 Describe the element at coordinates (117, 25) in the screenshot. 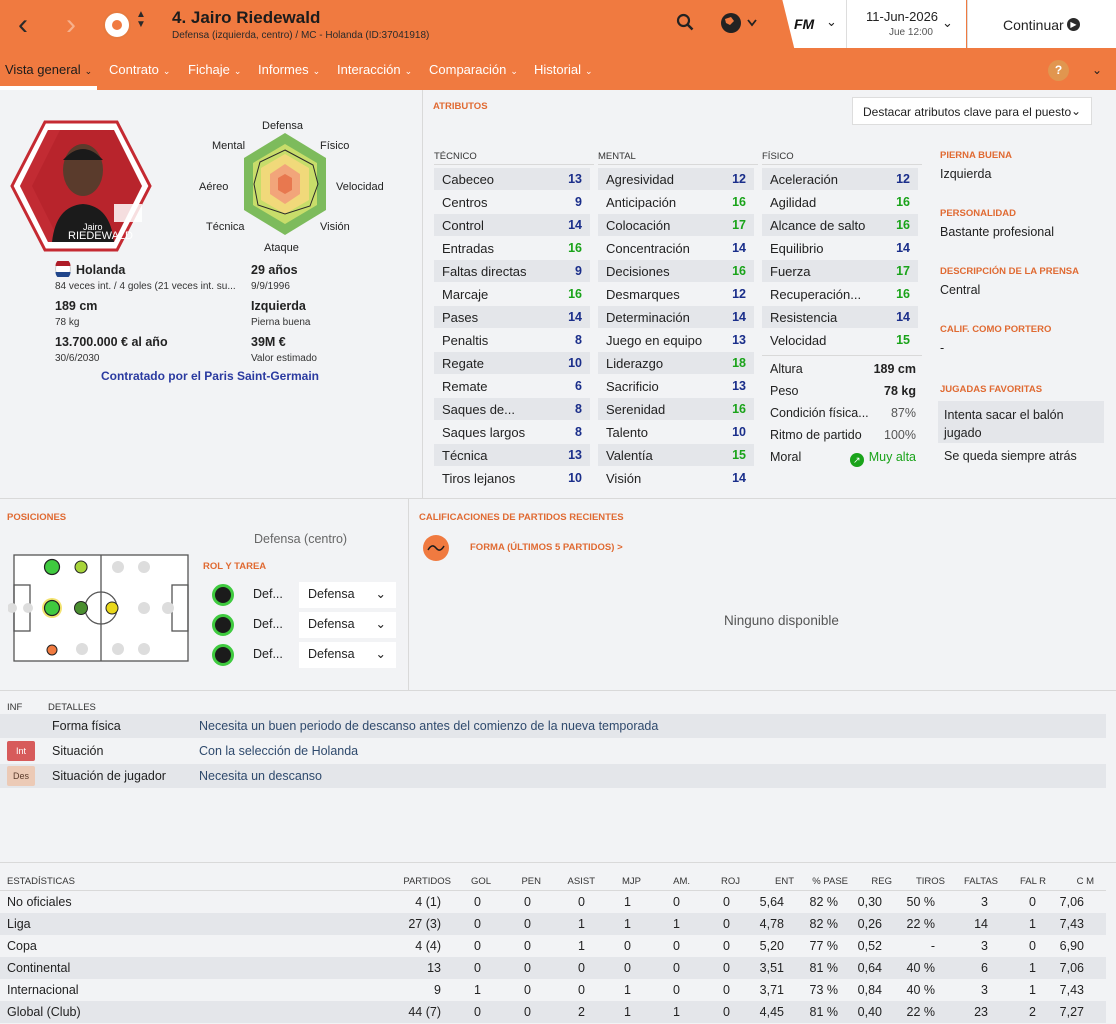

I see `club-badge-icon` at that location.